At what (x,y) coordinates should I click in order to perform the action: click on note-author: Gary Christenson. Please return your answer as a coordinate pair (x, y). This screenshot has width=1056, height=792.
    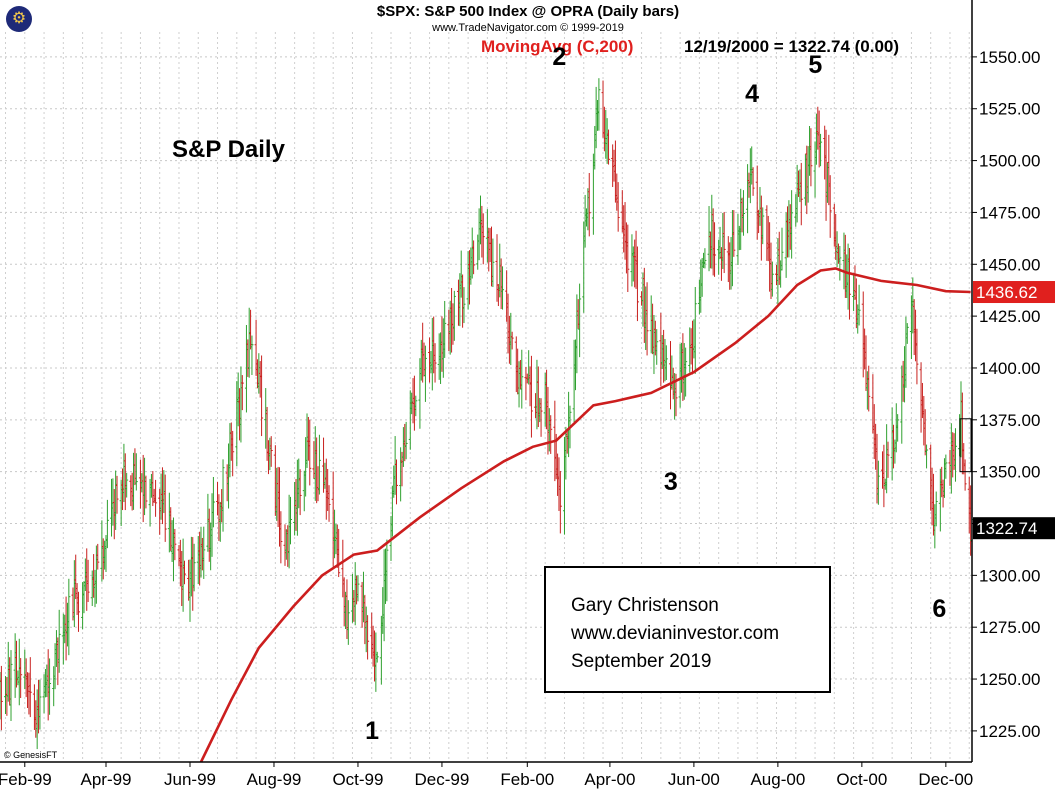
    Looking at the image, I should click on (645, 605).